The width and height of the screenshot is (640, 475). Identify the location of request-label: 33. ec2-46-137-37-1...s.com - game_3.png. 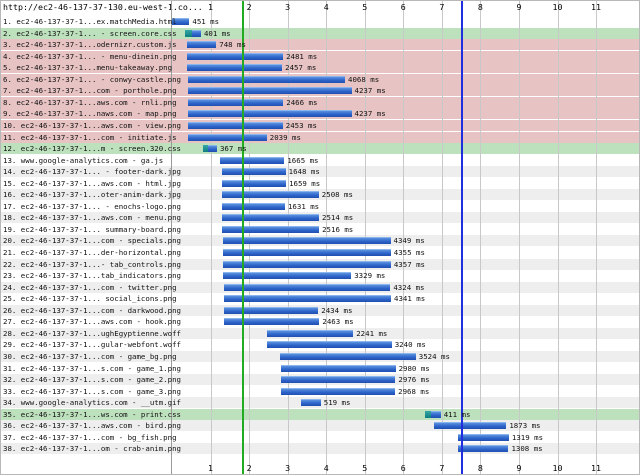
(92, 391).